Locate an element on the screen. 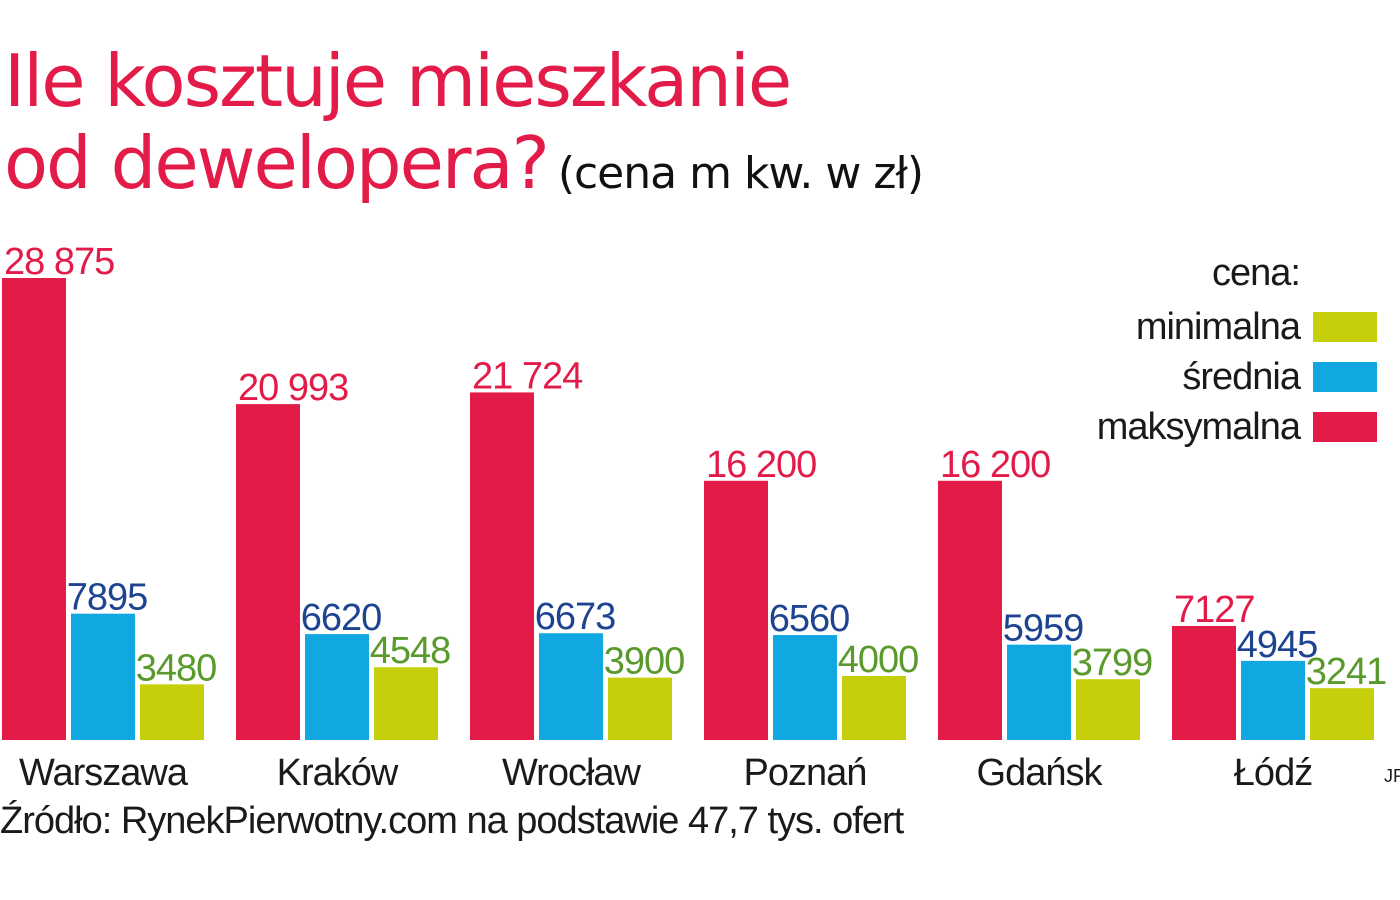 This screenshot has height=900, width=1400. value-label-avg-0: 7895 is located at coordinates (107, 598).